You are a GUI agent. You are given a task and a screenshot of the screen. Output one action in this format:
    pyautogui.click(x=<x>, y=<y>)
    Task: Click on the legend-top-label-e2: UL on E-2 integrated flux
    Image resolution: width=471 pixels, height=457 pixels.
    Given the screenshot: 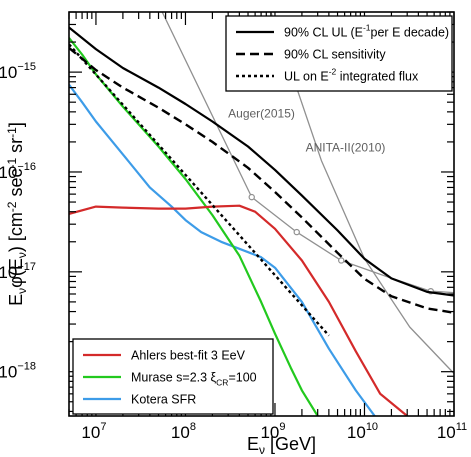 What is the action you would take?
    pyautogui.click(x=351, y=75)
    